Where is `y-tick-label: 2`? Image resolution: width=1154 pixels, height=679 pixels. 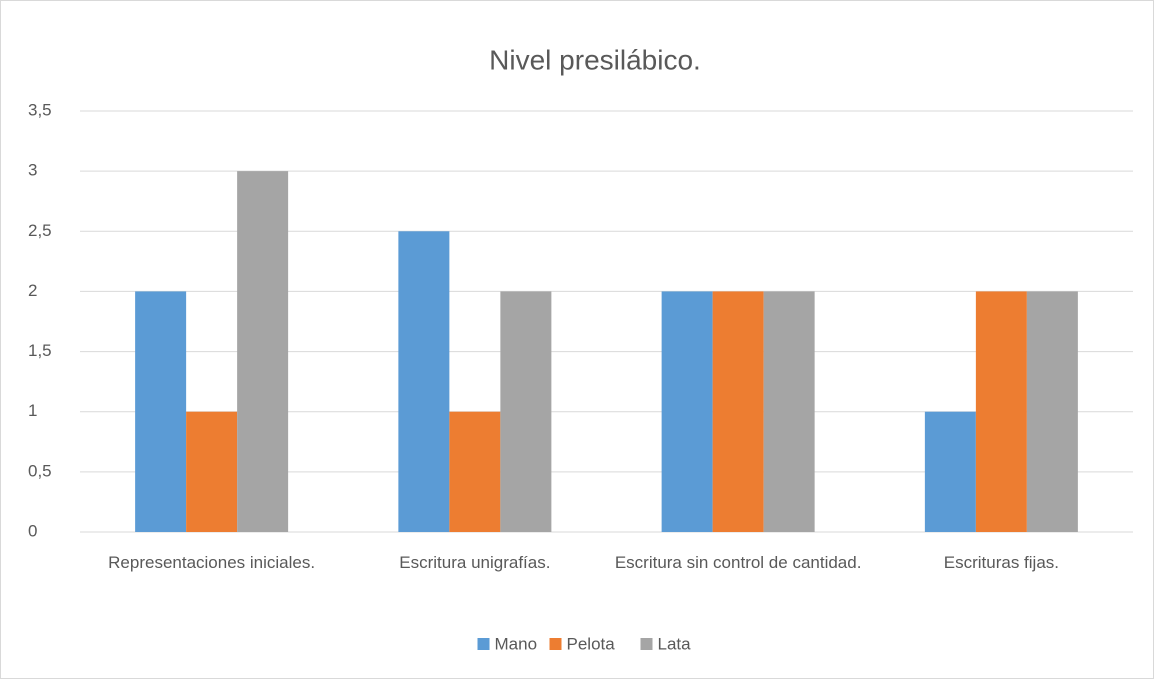 y-tick-label: 2 is located at coordinates (32, 290).